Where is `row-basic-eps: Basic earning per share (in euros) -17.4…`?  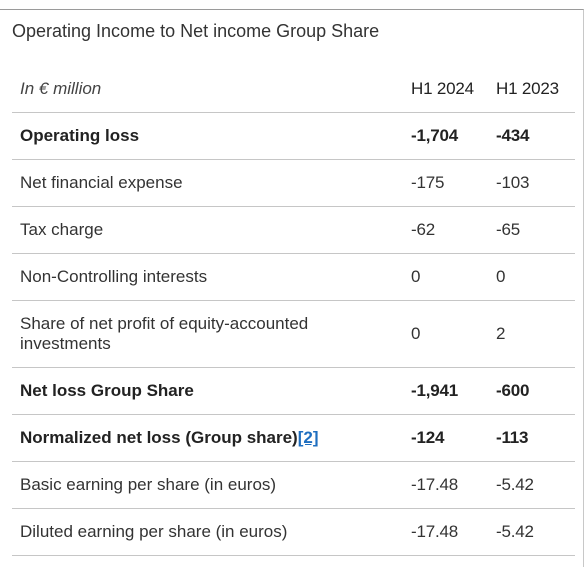
row-basic-eps: Basic earning per share (in euros) -17.4… is located at coordinates (293, 485).